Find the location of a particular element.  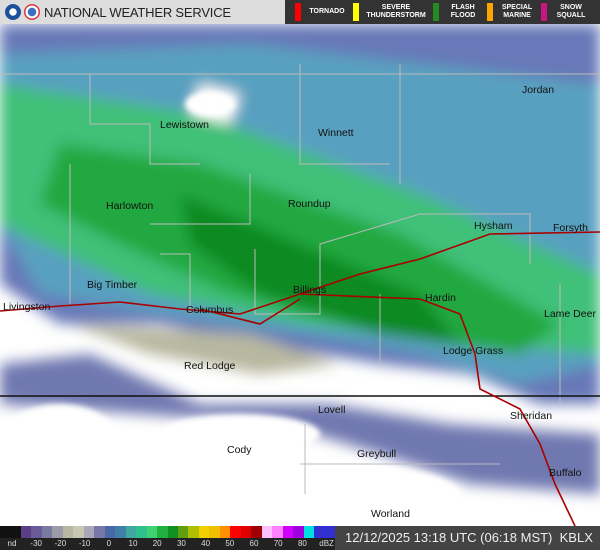

scale-tick-label: 60 is located at coordinates (254, 543).